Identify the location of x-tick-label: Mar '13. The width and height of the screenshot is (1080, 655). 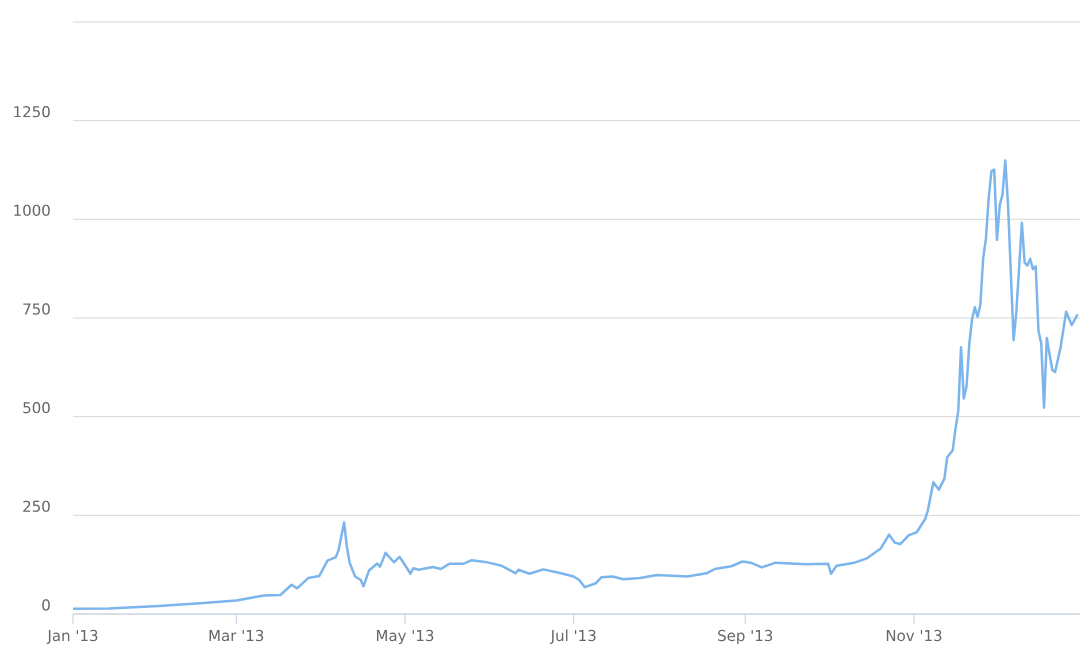
(236, 635).